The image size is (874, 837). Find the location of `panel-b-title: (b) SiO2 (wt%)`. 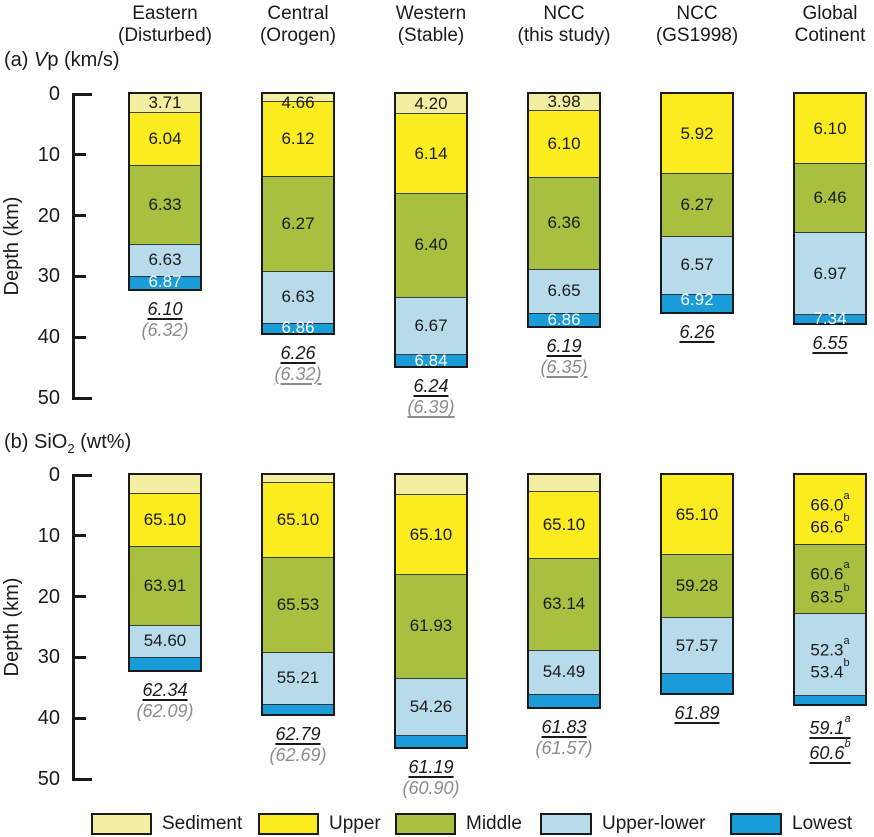

panel-b-title: (b) SiO2 (wt%) is located at coordinates (67, 445).